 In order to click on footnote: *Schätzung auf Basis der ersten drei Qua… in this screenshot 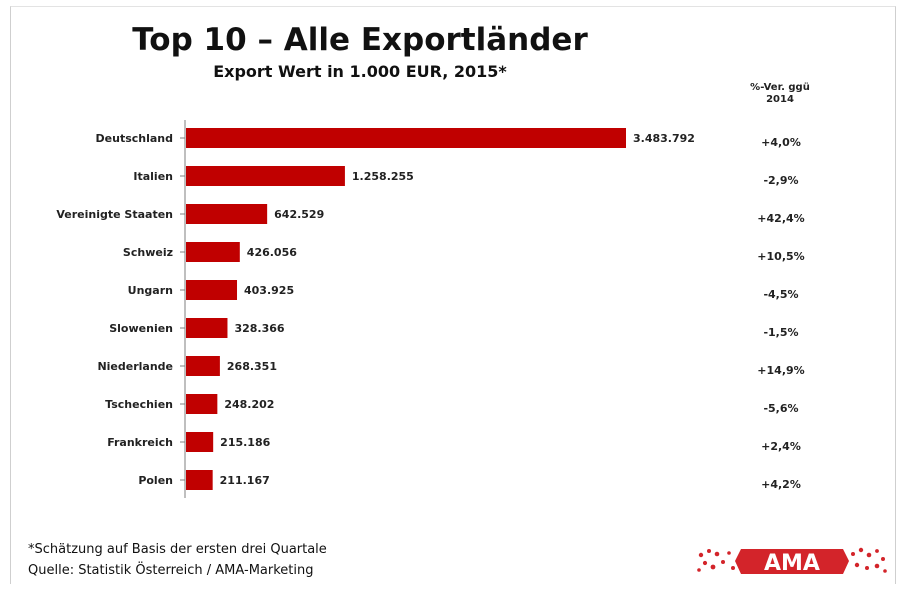, I will do `click(177, 549)`.